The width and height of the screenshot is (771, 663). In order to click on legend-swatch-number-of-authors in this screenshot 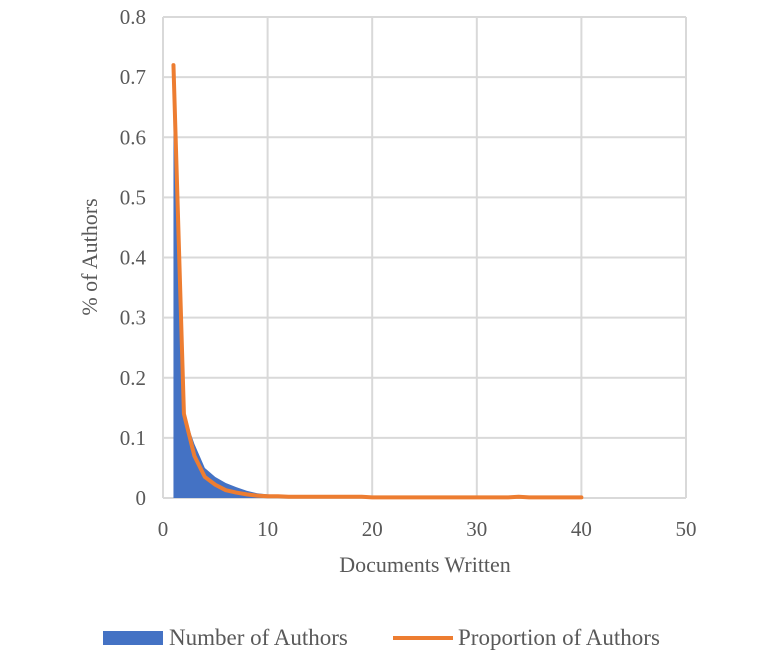, I will do `click(133, 638)`.